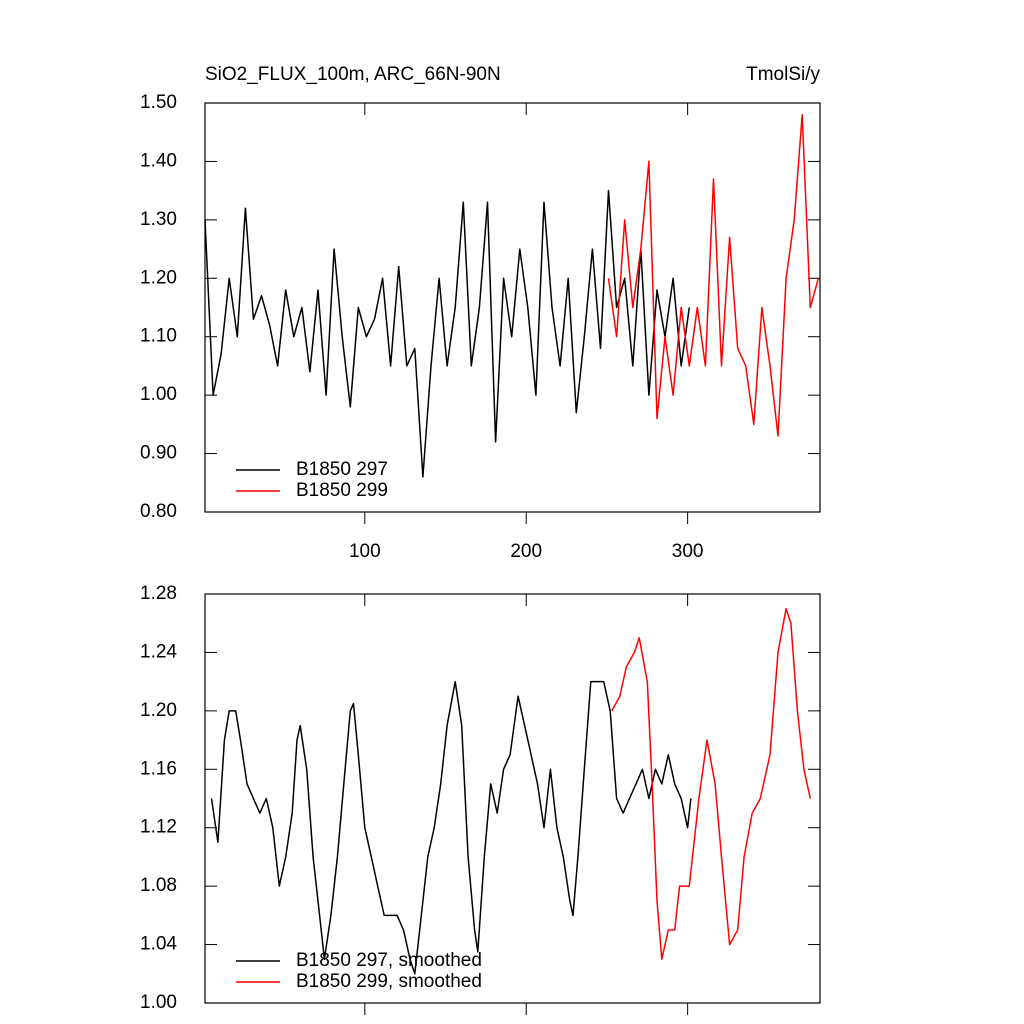  I want to click on x-tick-label: 300, so click(688, 551).